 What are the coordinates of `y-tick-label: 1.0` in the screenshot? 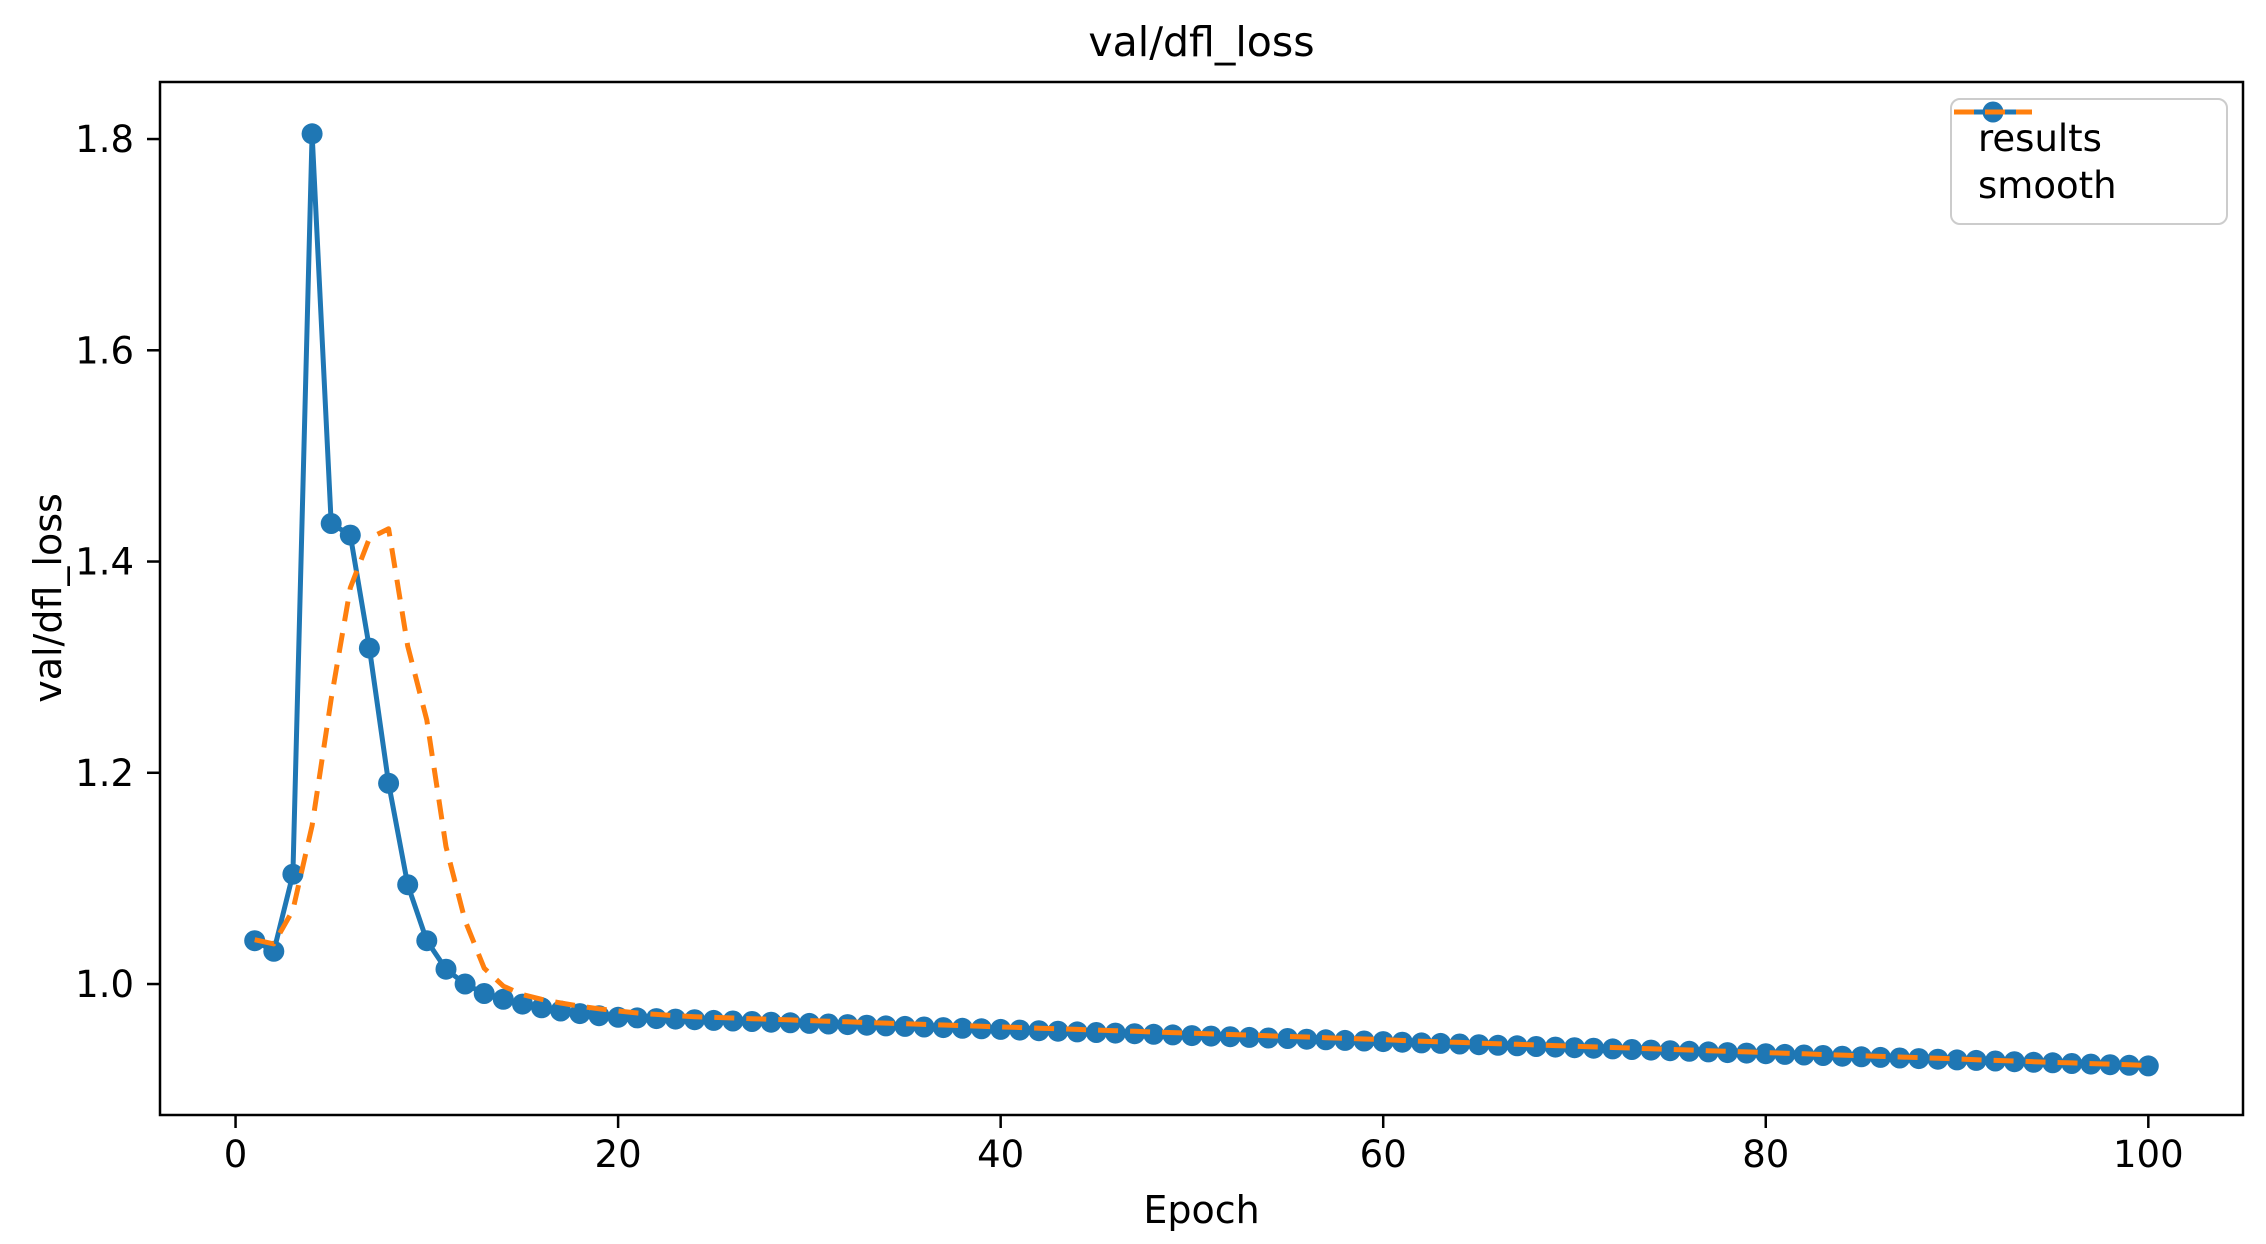 It's located at (104, 984).